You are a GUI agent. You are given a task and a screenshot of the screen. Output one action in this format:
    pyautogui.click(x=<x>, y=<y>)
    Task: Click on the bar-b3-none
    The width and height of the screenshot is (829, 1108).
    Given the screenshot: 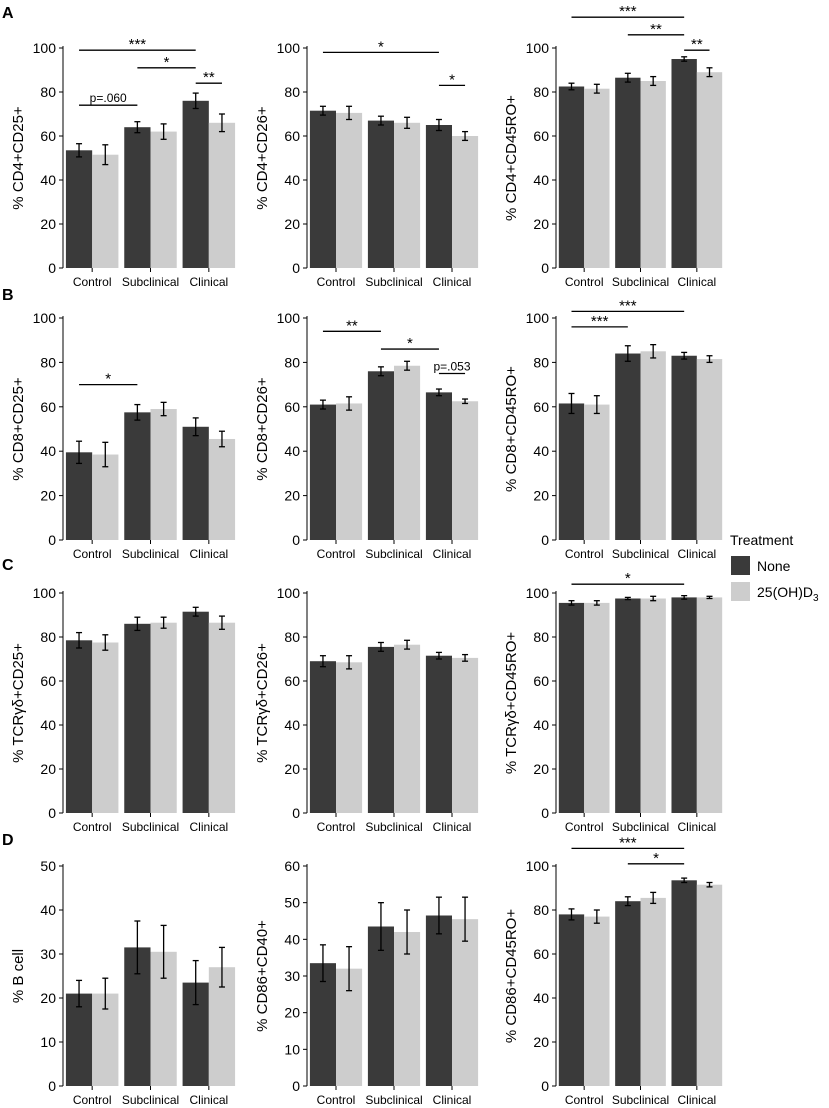 What is the action you would take?
    pyautogui.click(x=628, y=446)
    